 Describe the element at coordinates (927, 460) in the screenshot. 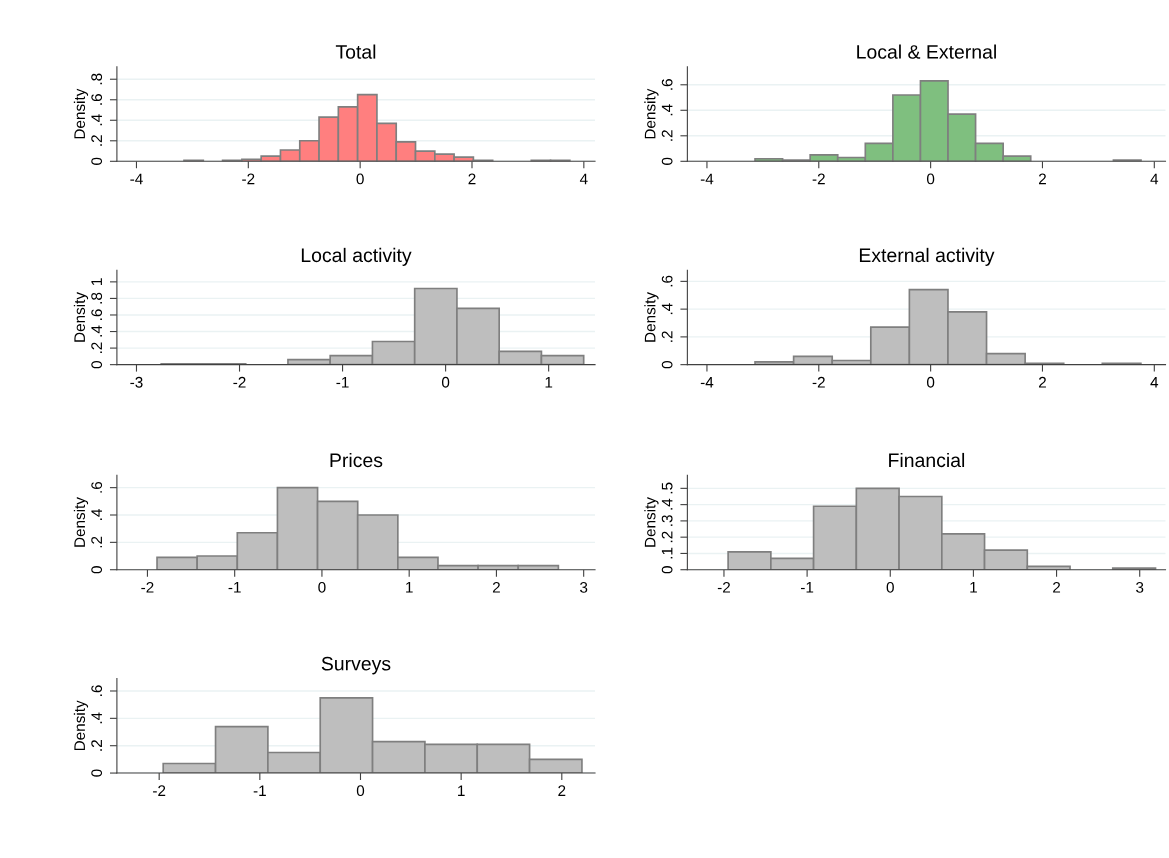

I see `chart-title: Financial` at that location.